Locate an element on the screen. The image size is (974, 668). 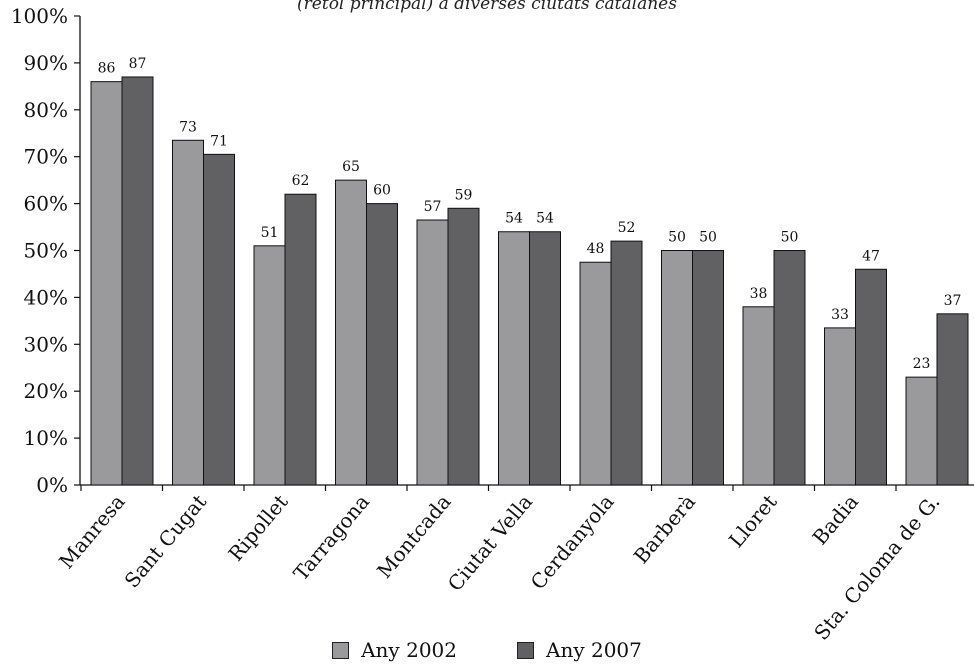
data-label: 38 is located at coordinates (759, 294).